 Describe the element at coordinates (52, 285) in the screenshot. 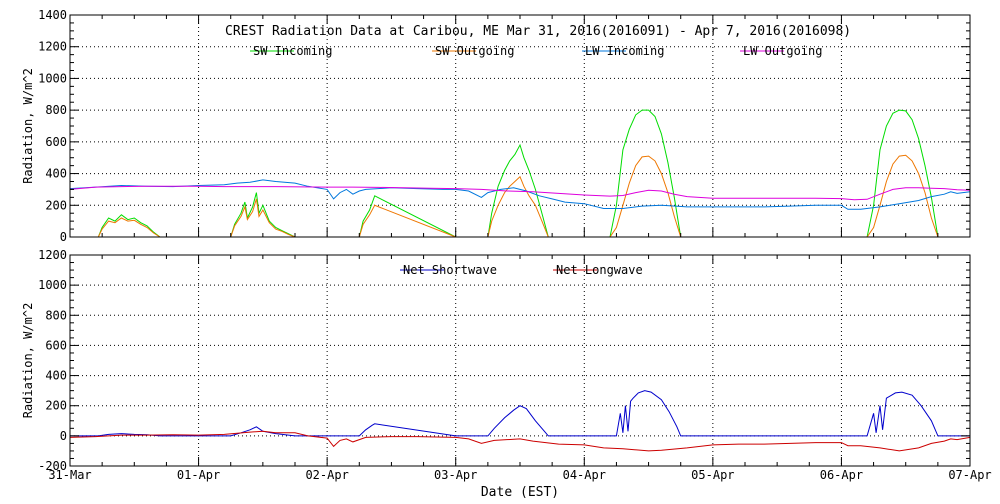

I see `panel-2-ytick-label: 1000` at that location.